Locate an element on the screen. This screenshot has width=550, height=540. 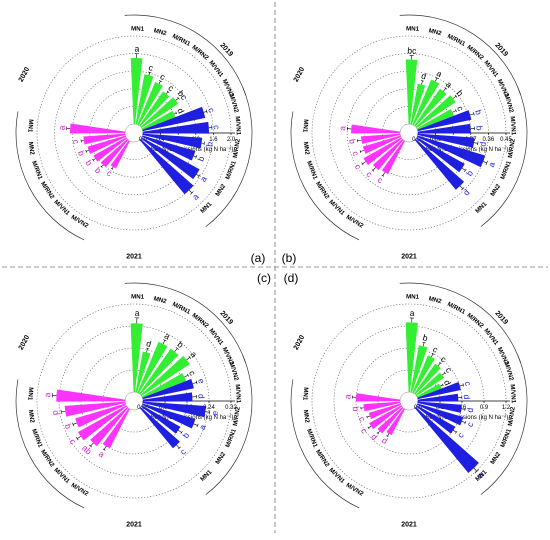
panel-label-b: (b) is located at coordinates (289, 258).